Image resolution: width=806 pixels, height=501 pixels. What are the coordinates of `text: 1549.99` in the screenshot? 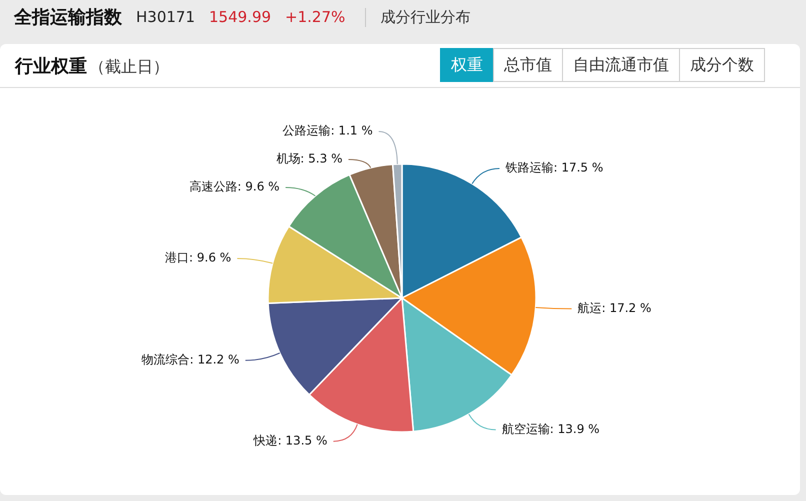 It's located at (240, 17).